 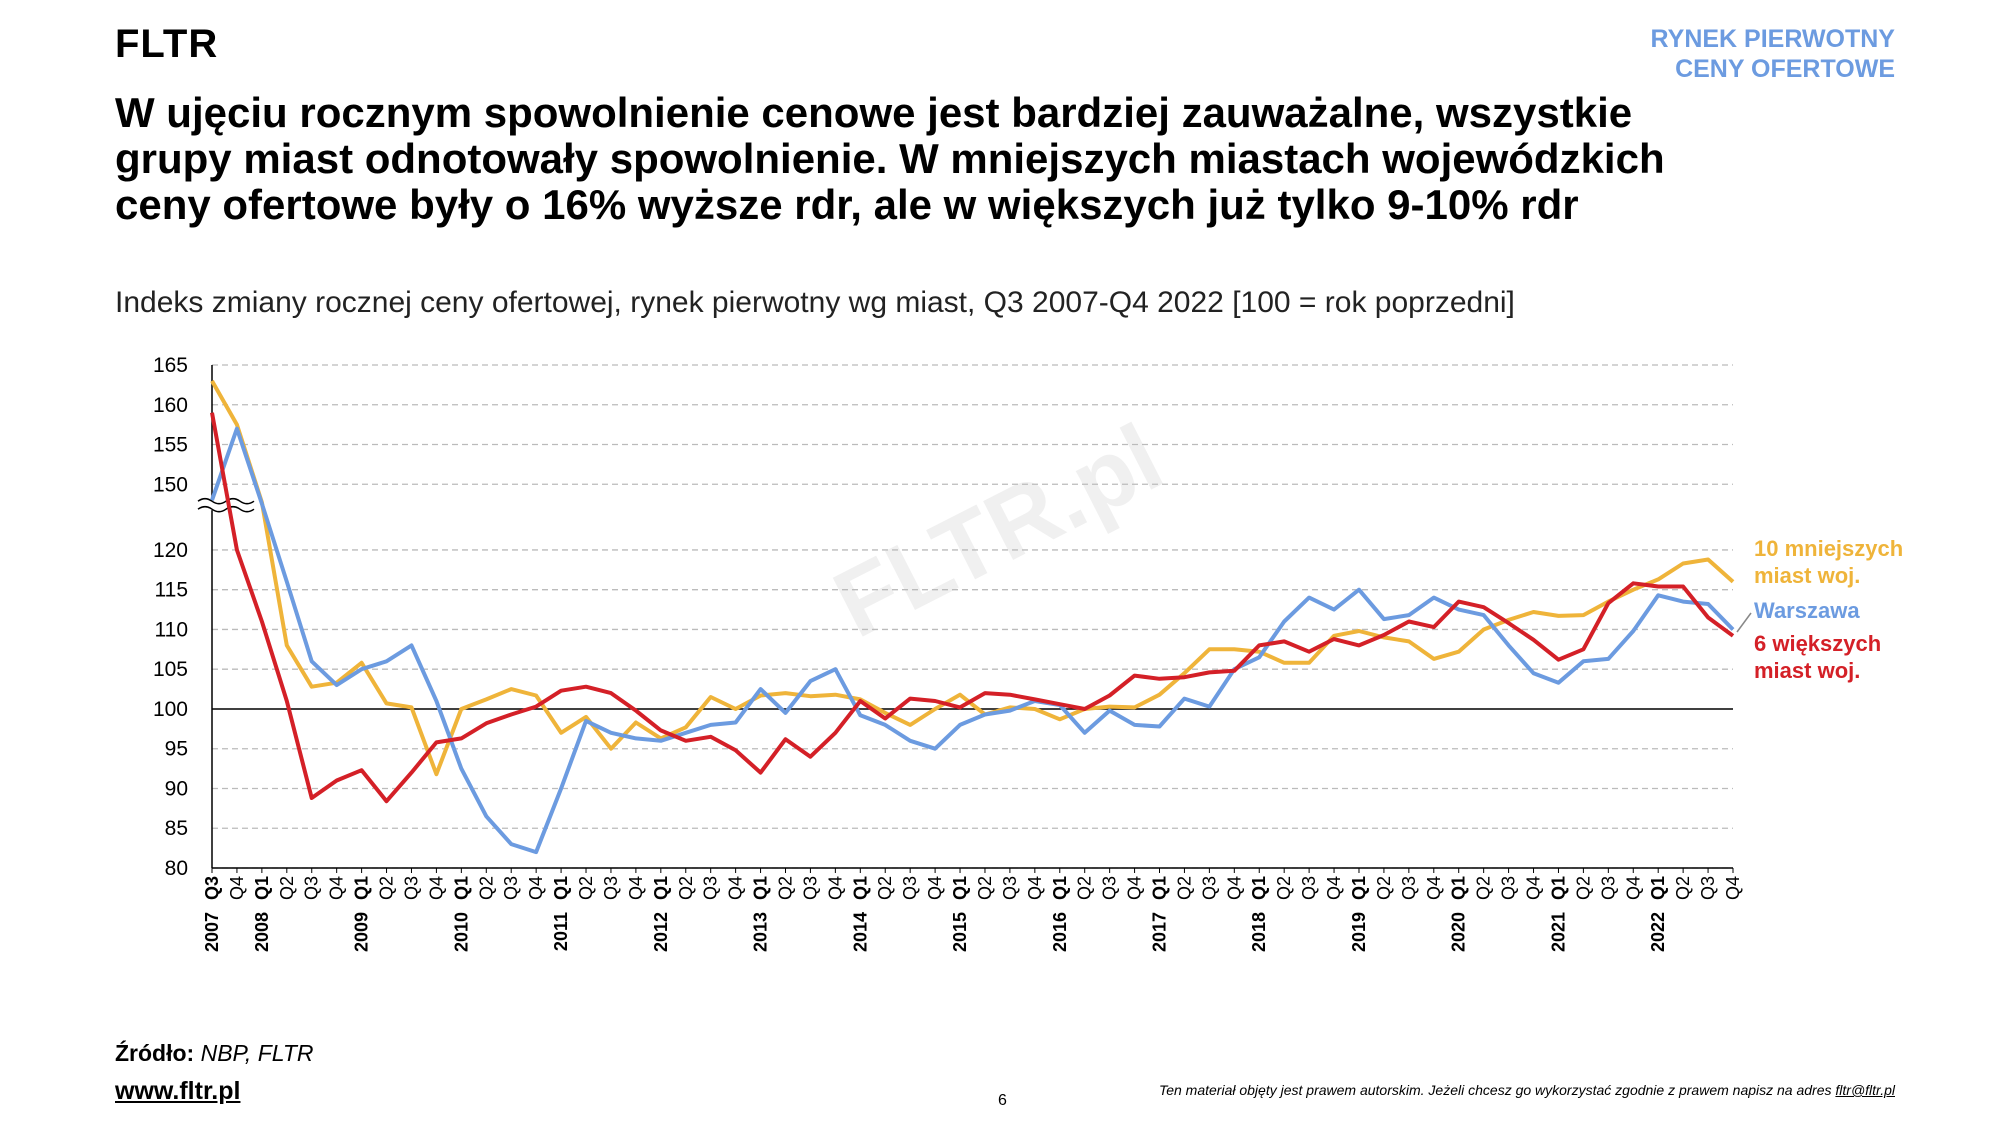 What do you see at coordinates (1744, 622) in the screenshot?
I see `leader-line` at bounding box center [1744, 622].